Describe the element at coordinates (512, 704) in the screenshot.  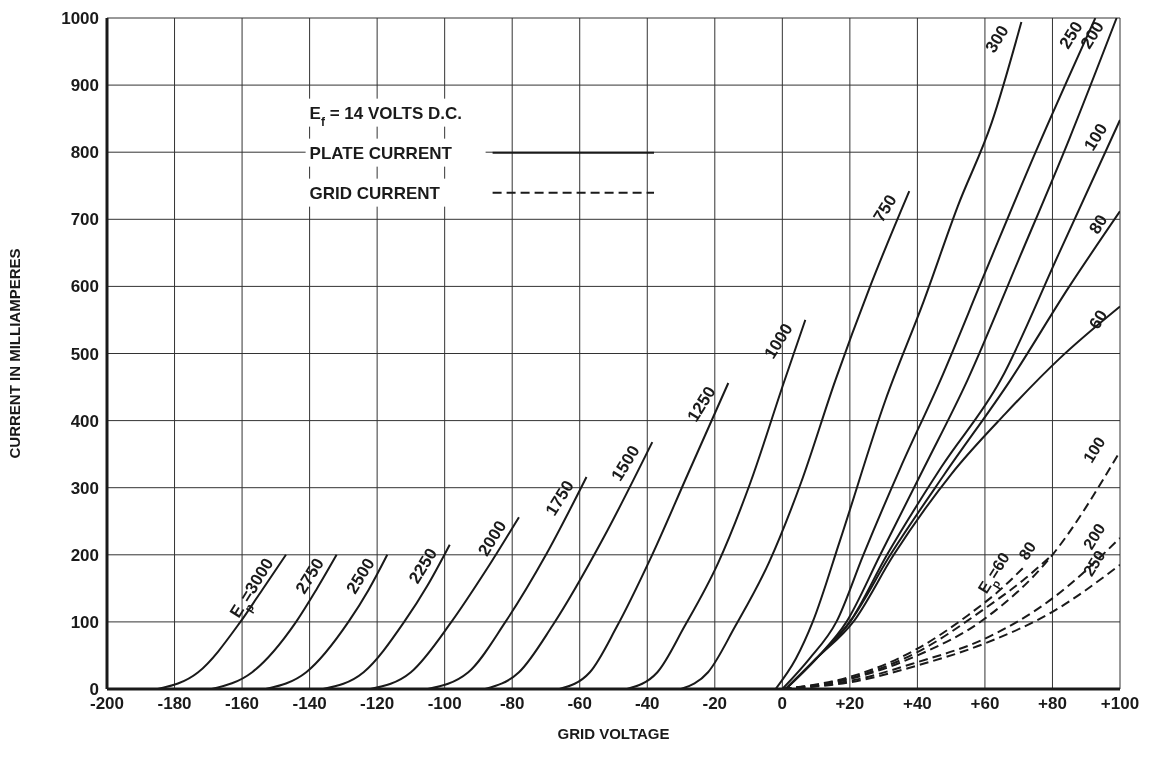
I see `x-tick-label: -80` at that location.